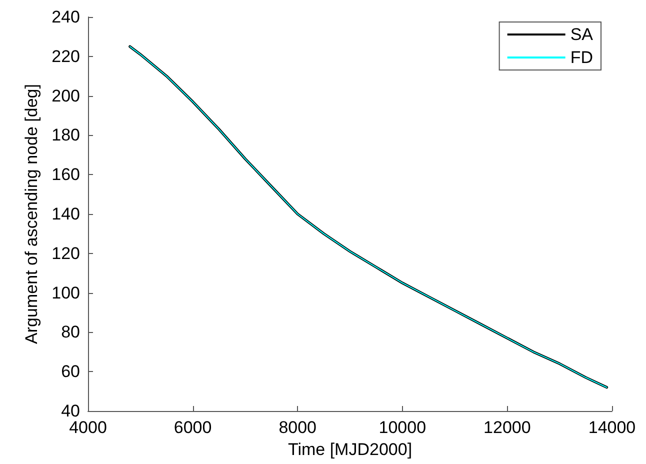  Describe the element at coordinates (507, 427) in the screenshot. I see `x-tick-label: 12000` at that location.